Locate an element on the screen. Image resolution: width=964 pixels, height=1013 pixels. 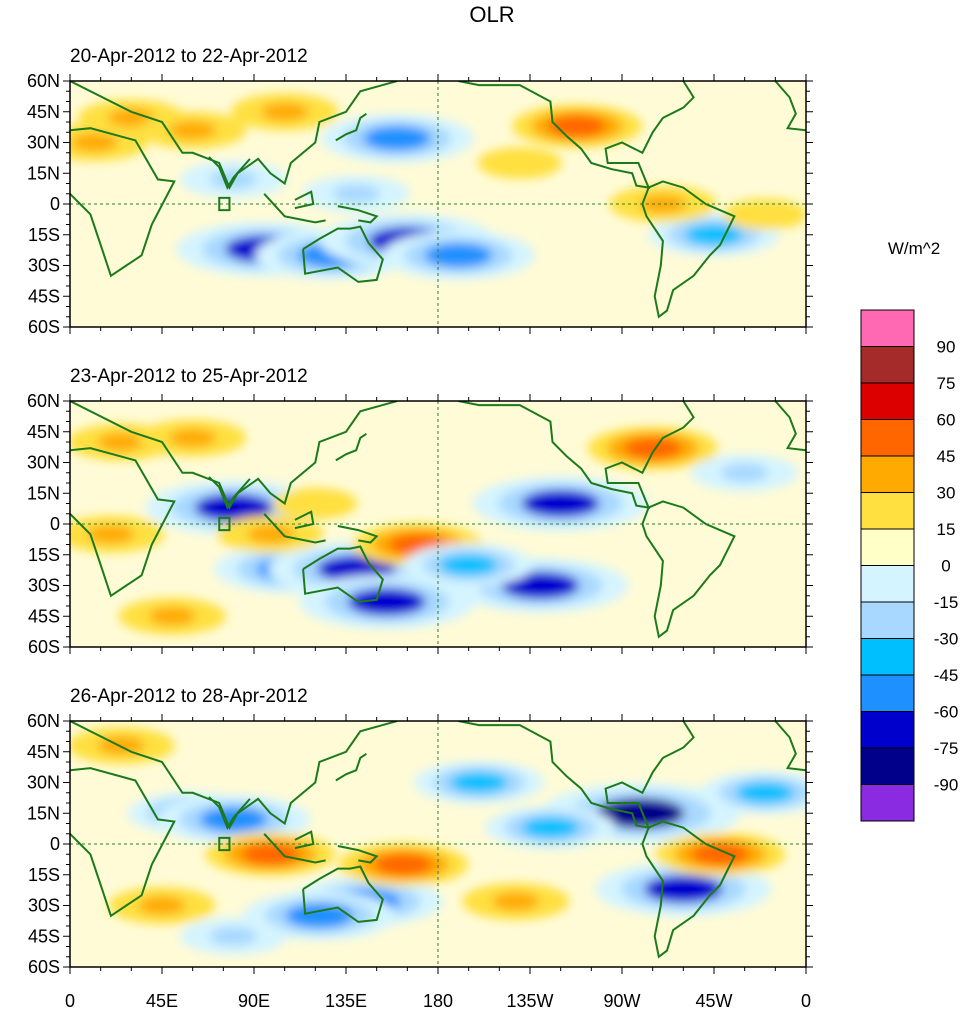
colorbar-tick-label: 45 is located at coordinates (946, 456).